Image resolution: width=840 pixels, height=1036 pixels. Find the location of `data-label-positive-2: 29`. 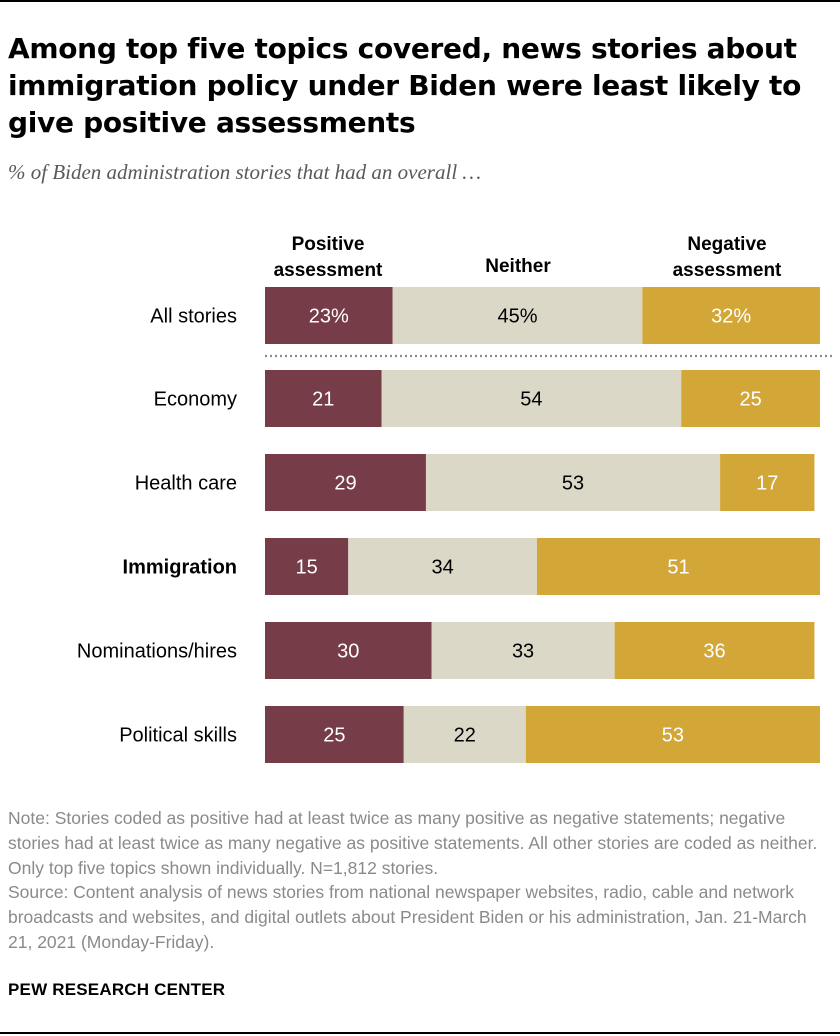

data-label-positive-2: 29 is located at coordinates (345, 484).